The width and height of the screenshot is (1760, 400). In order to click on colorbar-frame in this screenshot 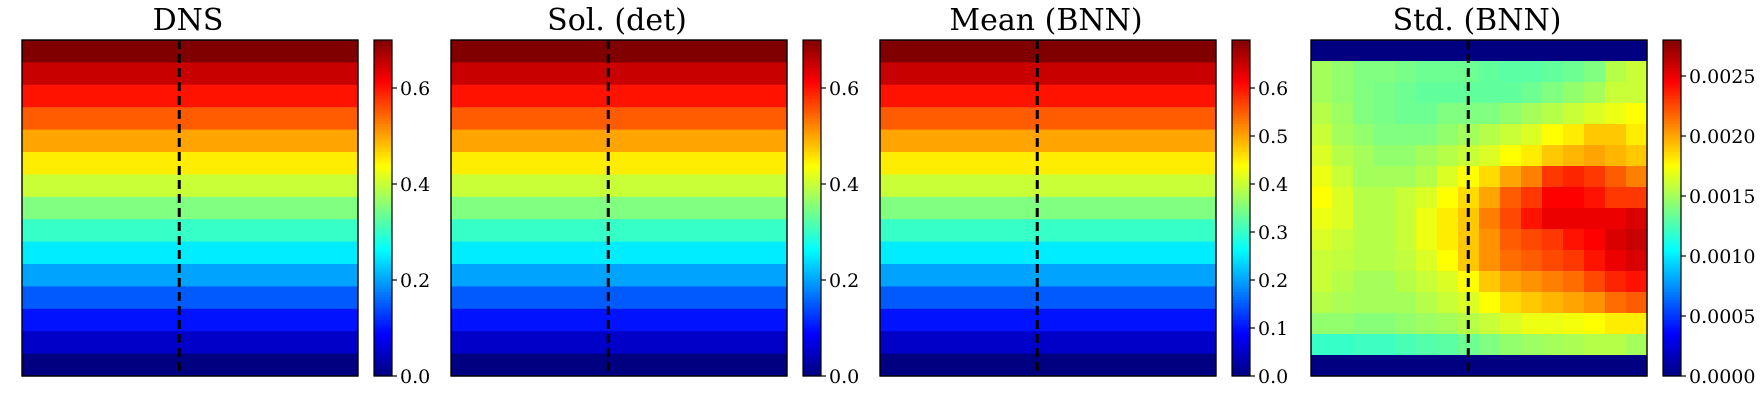, I will do `click(1672, 208)`.